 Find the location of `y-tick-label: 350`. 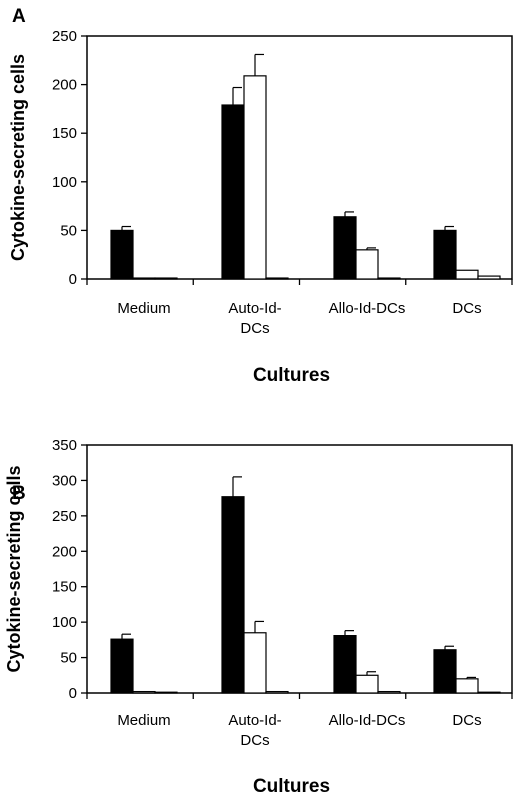

y-tick-label: 350 is located at coordinates (64, 445).